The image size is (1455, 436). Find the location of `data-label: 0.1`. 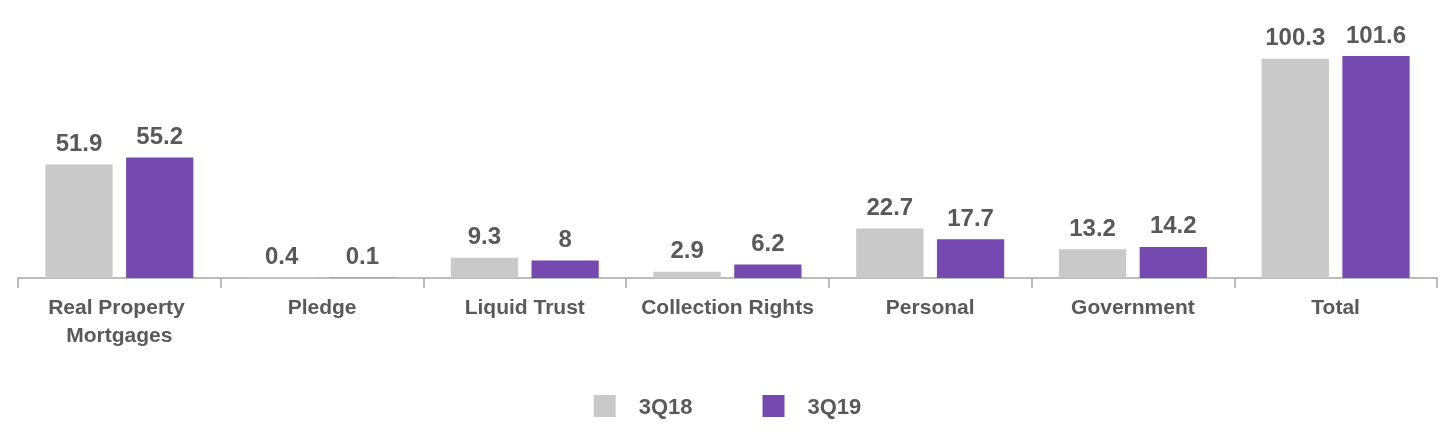

data-label: 0.1 is located at coordinates (362, 256).